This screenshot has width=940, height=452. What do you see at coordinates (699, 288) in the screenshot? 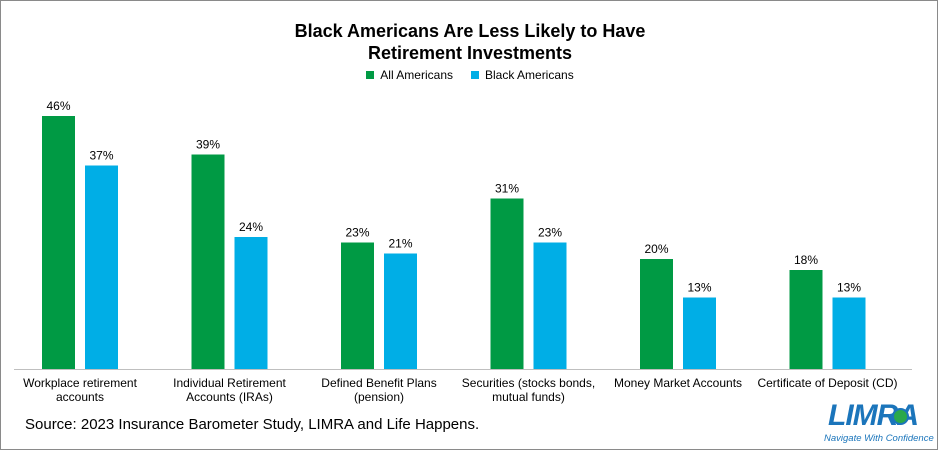
I see `data-label-black-4: 13%` at bounding box center [699, 288].